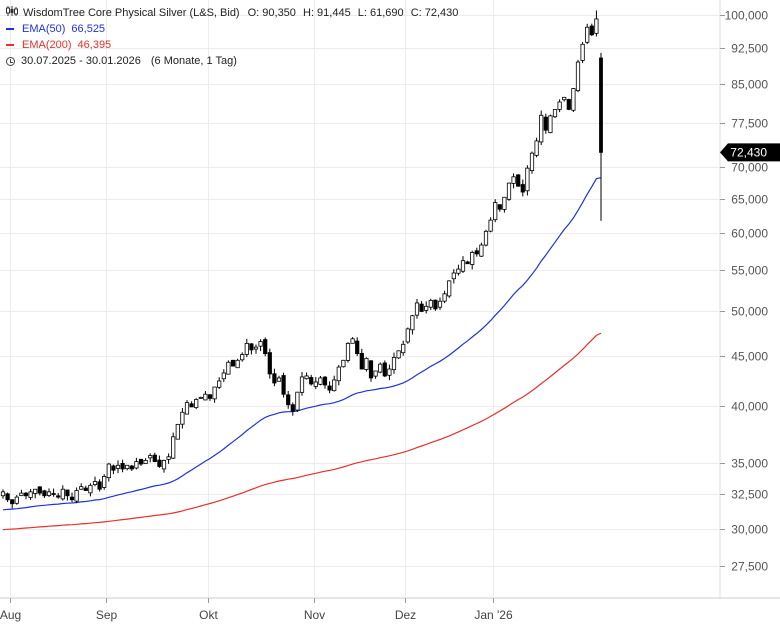  What do you see at coordinates (749, 357) in the screenshot?
I see `y-tick-label: 45,000` at bounding box center [749, 357].